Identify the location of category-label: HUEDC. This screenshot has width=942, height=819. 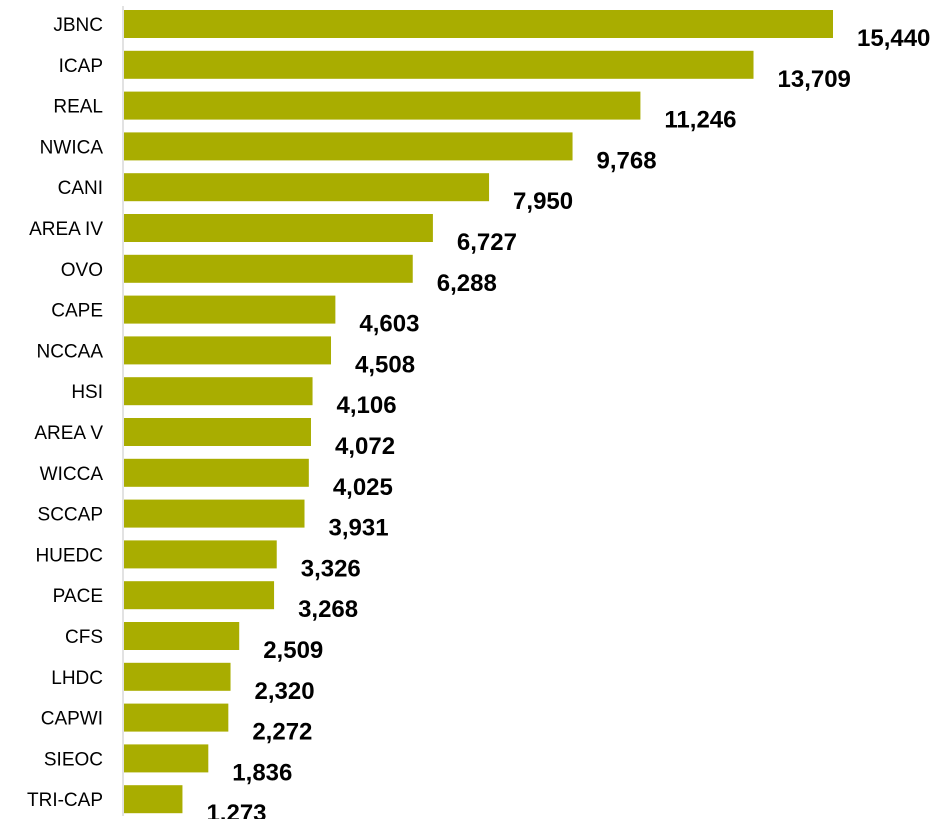
(69, 555).